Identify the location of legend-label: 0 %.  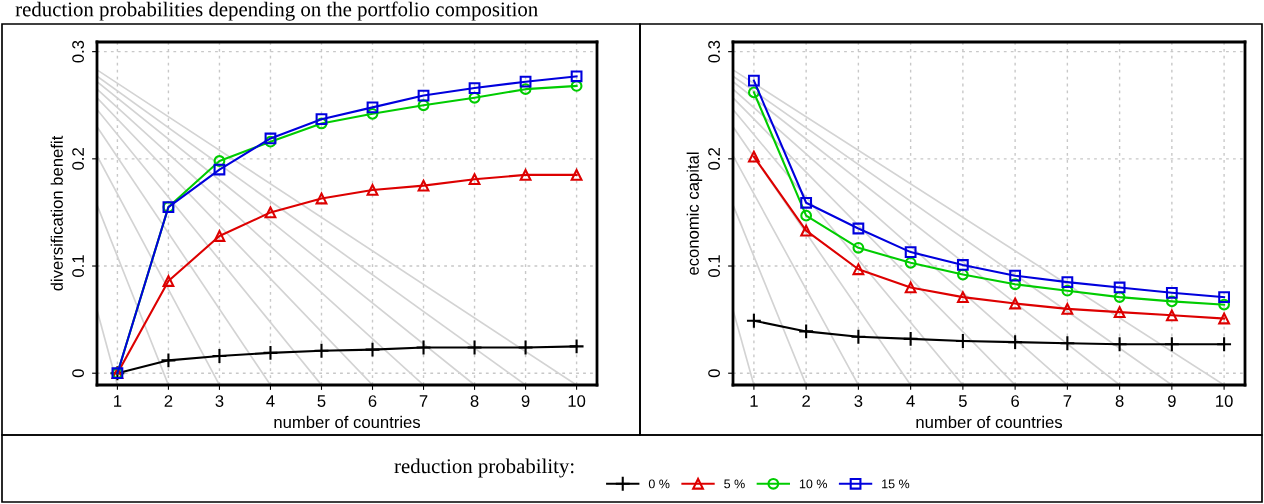
(659, 484).